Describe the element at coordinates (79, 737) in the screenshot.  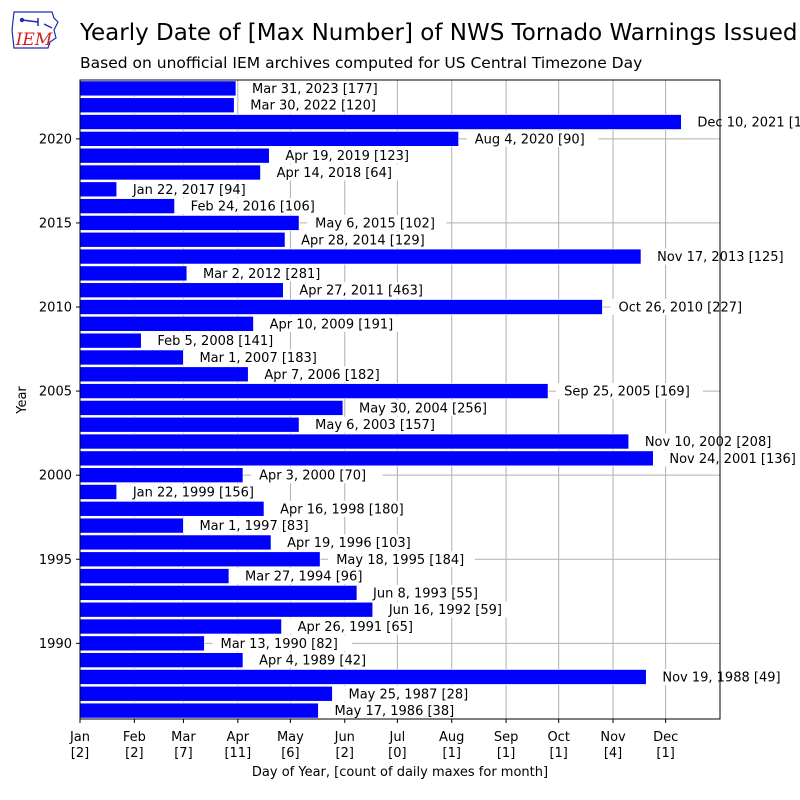
I see `x-tick-label: Jan` at that location.